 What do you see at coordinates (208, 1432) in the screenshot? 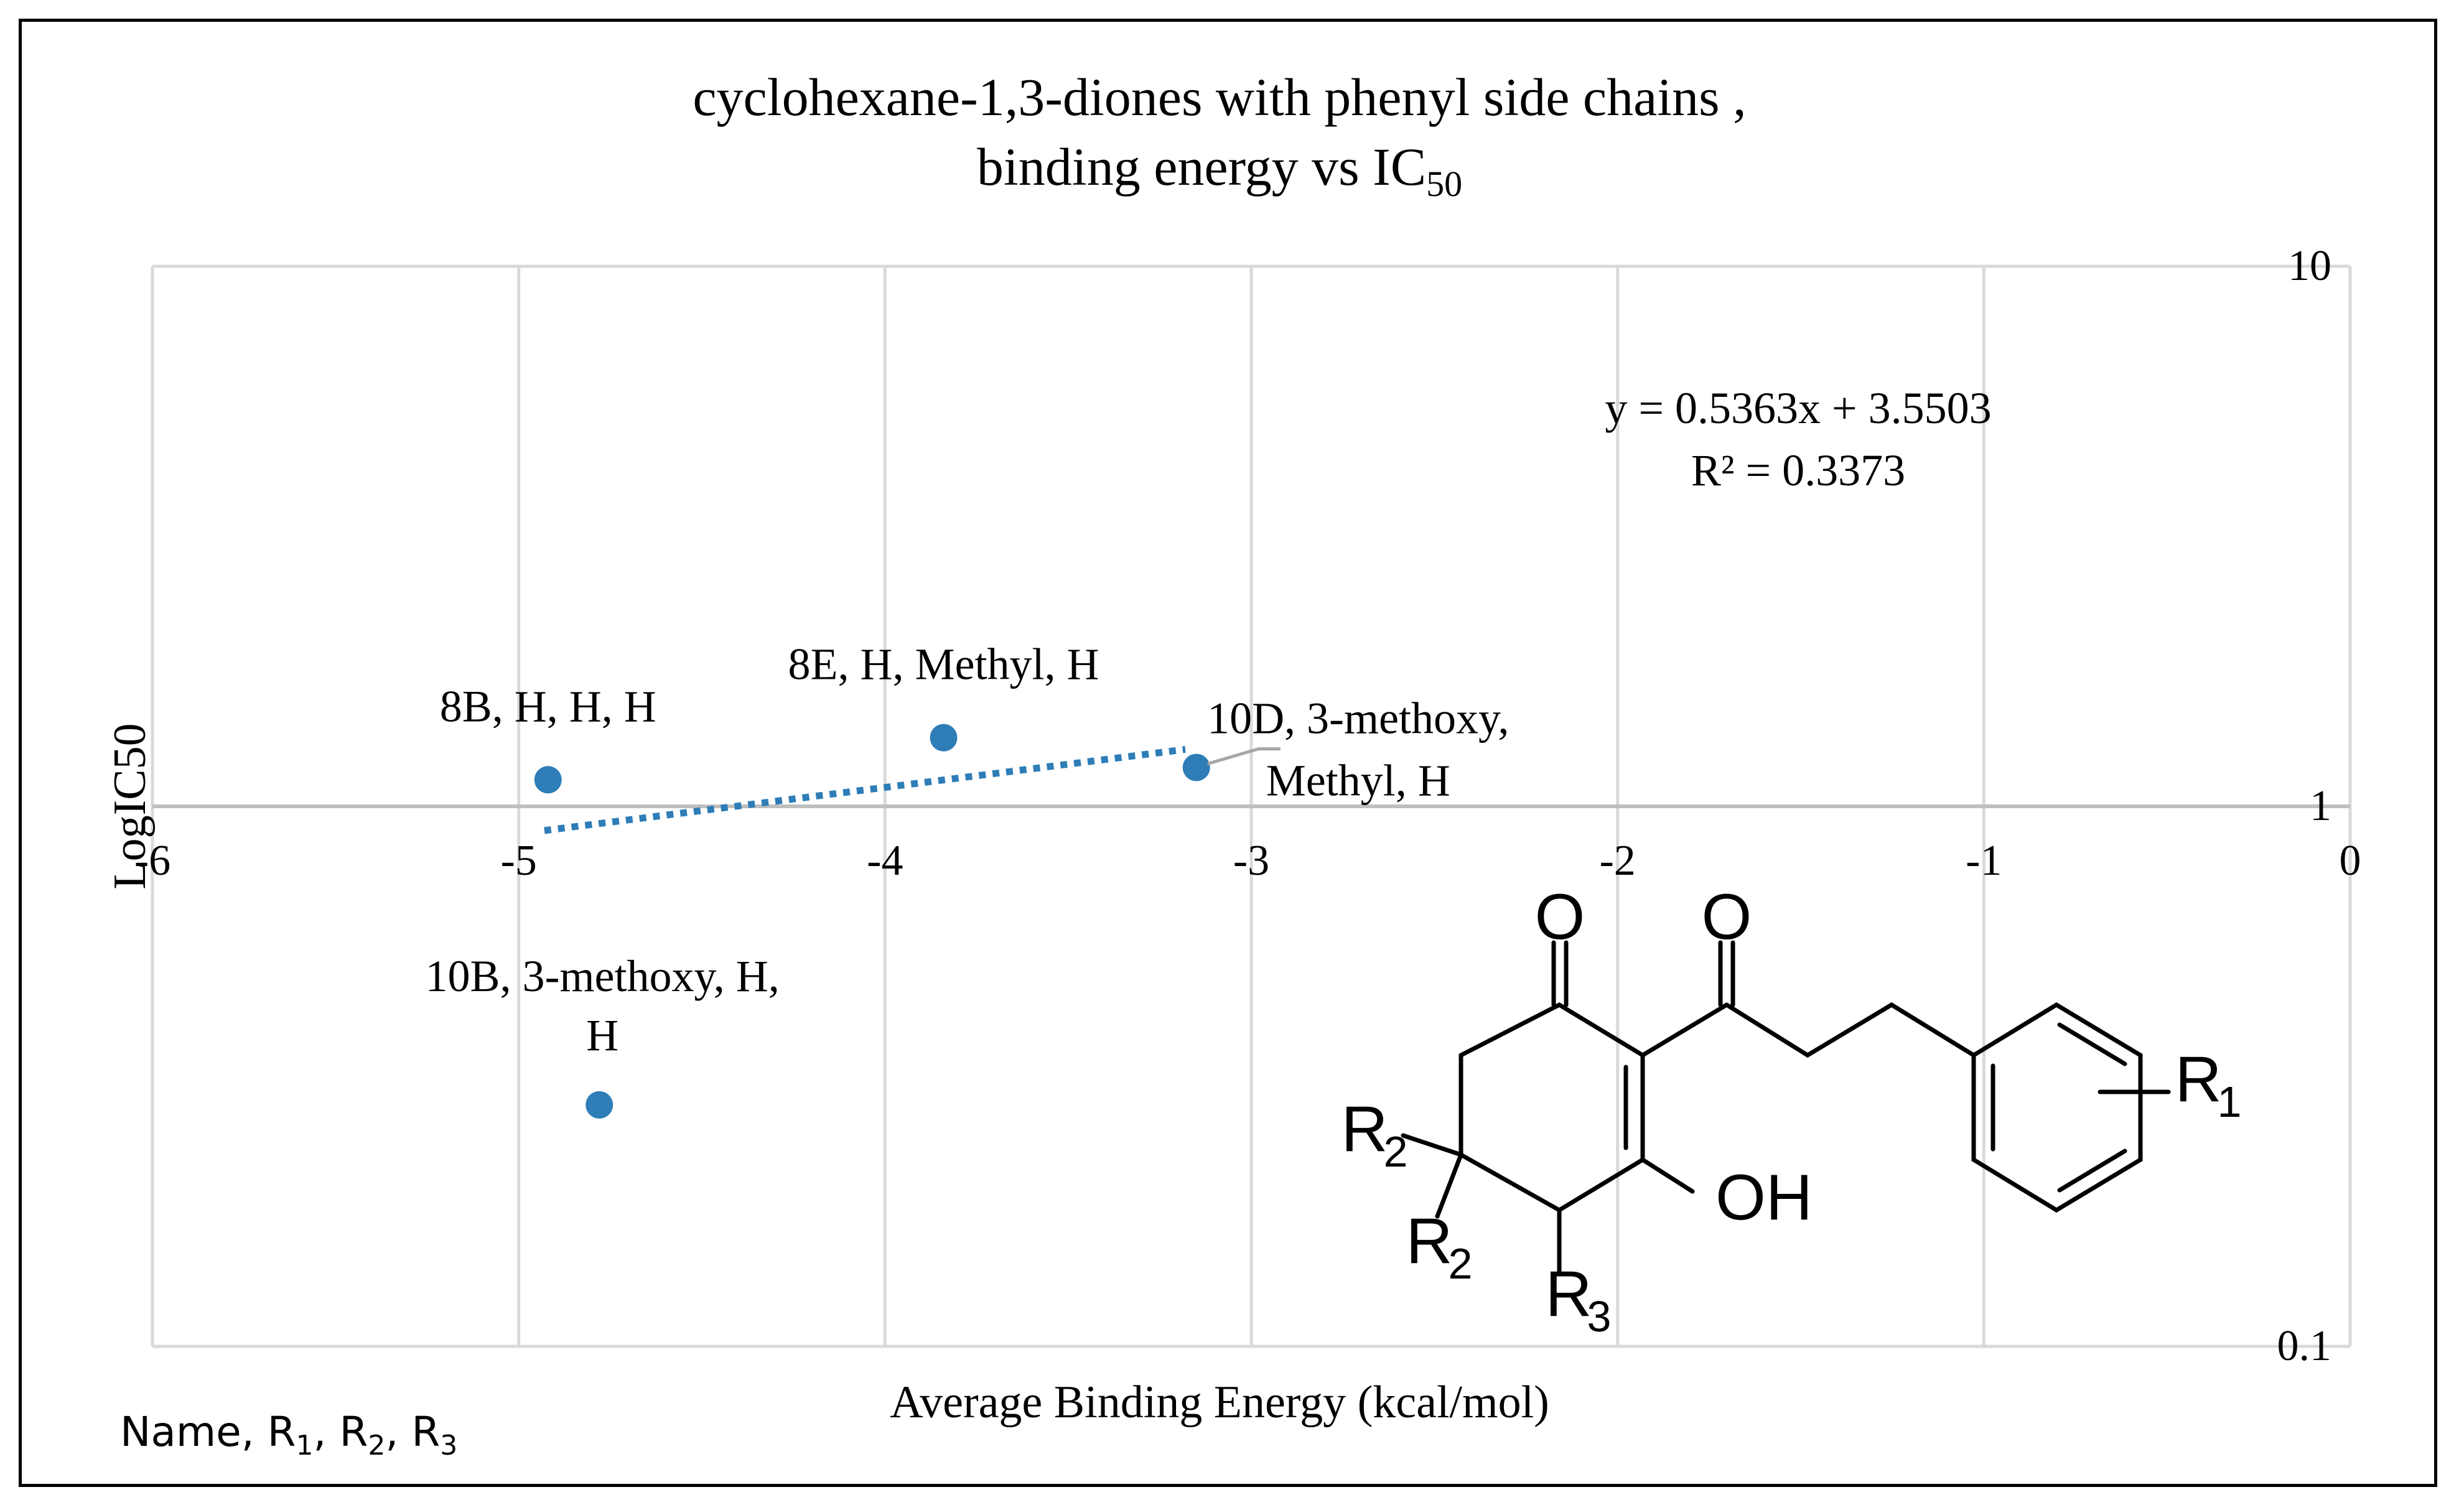
I see `legend-note-text-0: Name, R` at bounding box center [208, 1432].